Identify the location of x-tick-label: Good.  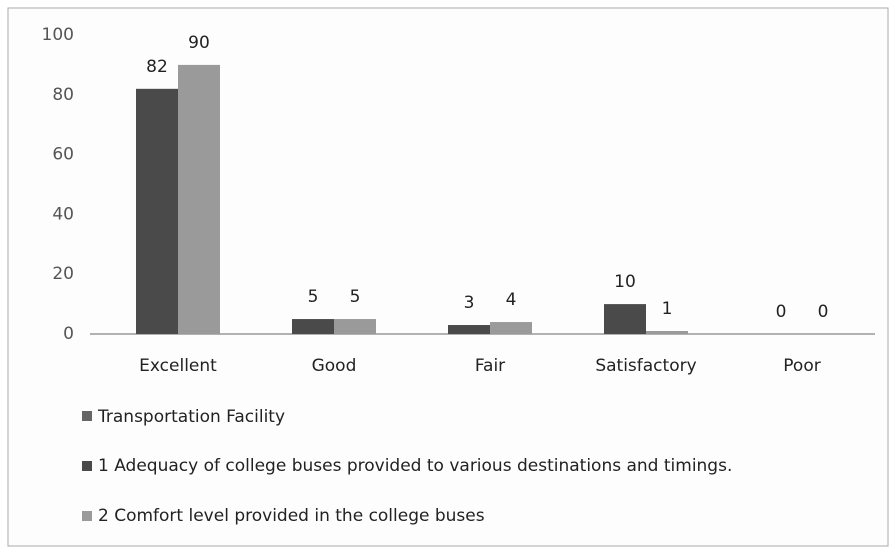
(334, 366).